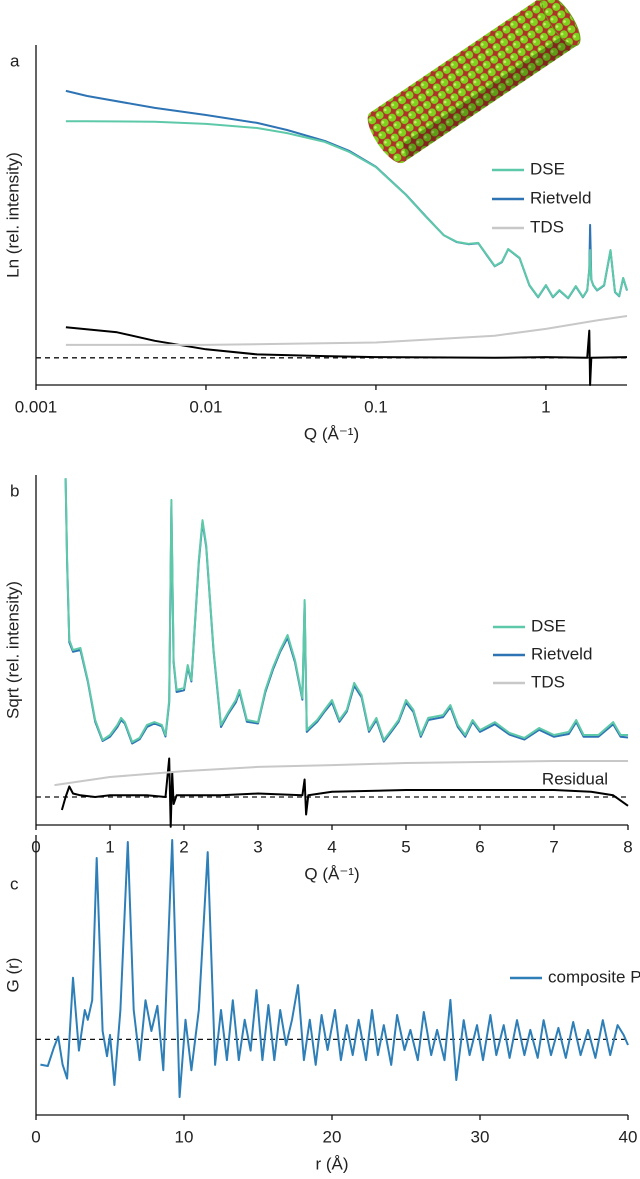 The height and width of the screenshot is (1179, 640). I want to click on nanotube-illustration, so click(474, 82).